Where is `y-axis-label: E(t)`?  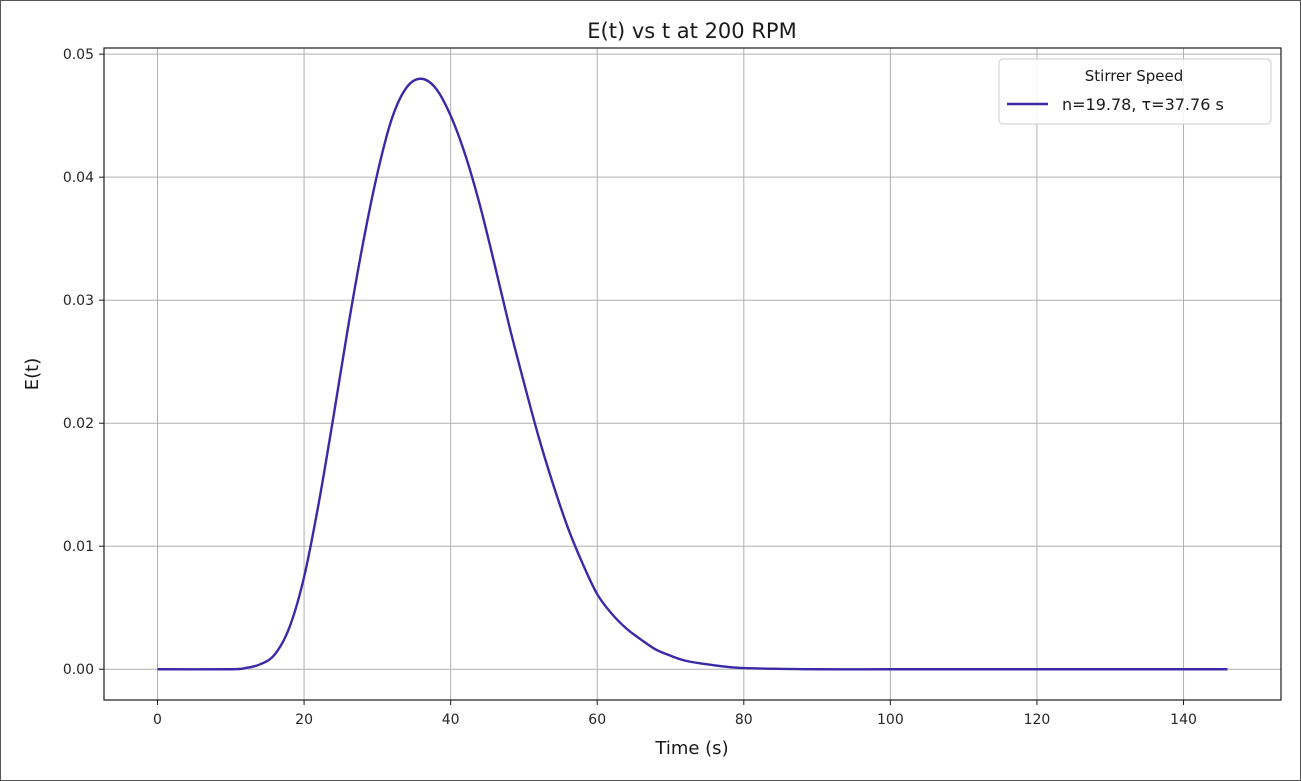
y-axis-label: E(t) is located at coordinates (32, 374).